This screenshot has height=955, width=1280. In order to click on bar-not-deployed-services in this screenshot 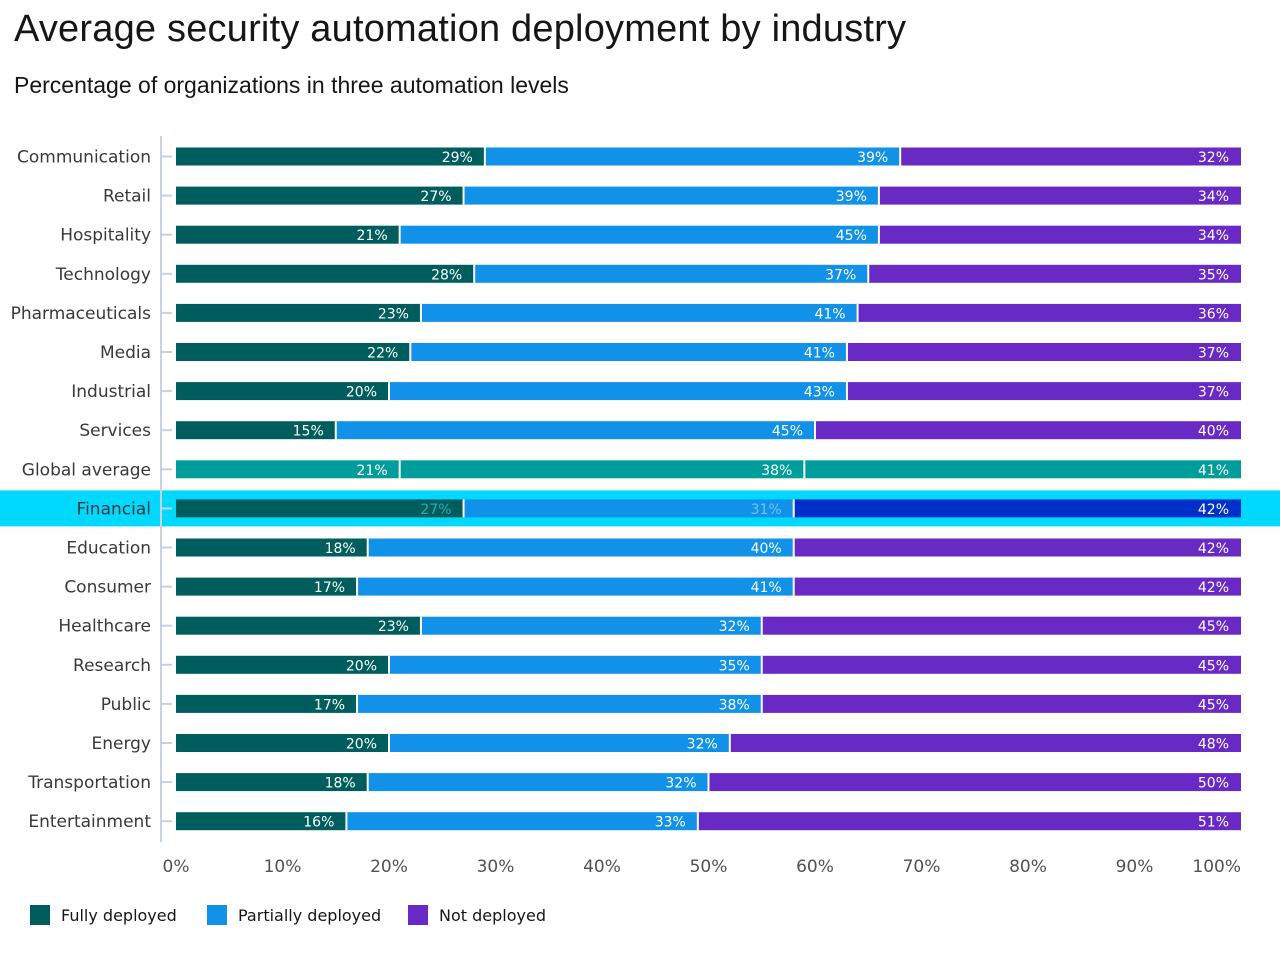, I will do `click(1028, 430)`.